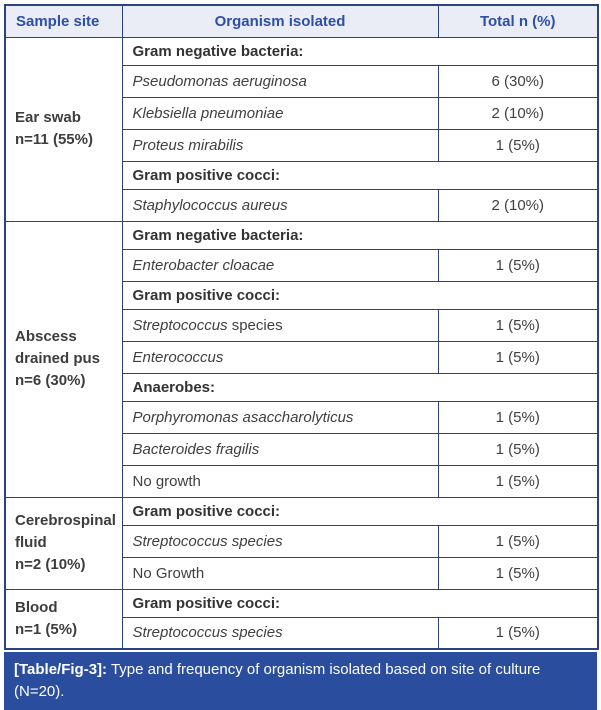 This screenshot has width=601, height=710. Describe the element at coordinates (280, 449) in the screenshot. I see `organism-cell: Bacteroides fragilis` at that location.